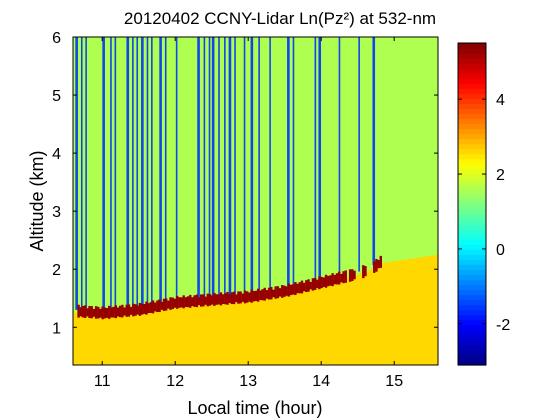 This screenshot has height=420, width=560. I want to click on colorbar, so click(472, 204).